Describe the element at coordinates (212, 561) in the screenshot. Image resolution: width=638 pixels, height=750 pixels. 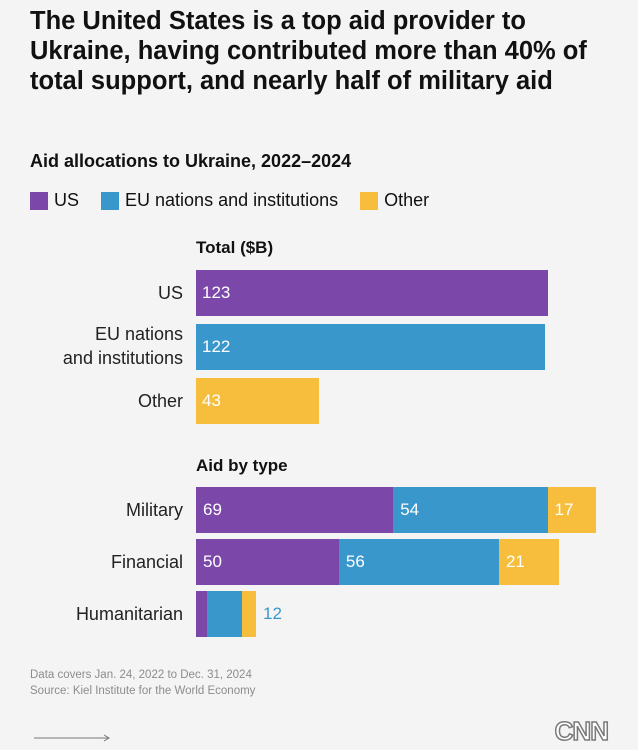
I see `value-financial-us: 50` at that location.